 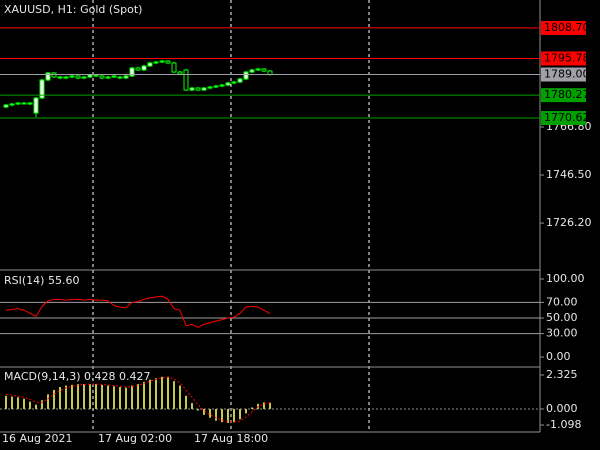 What do you see at coordinates (138, 399) in the screenshot?
I see `signal-line` at bounding box center [138, 399].